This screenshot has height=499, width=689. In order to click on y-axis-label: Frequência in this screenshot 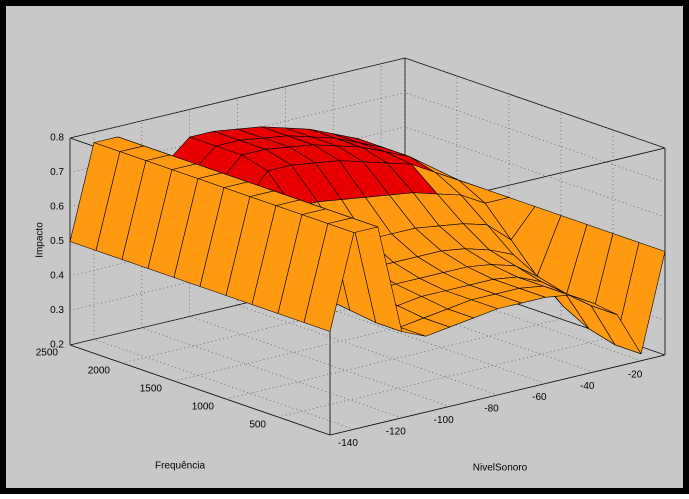, I will do `click(180, 466)`.